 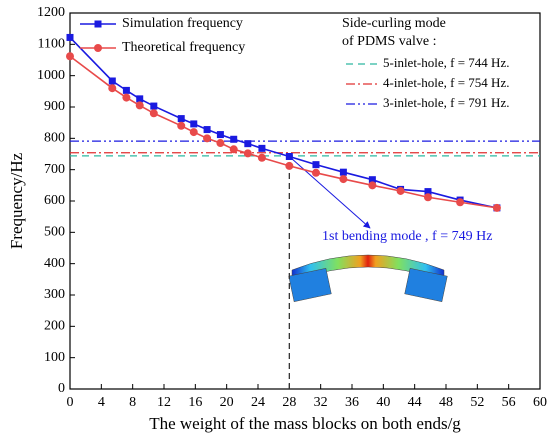 What do you see at coordinates (407, 236) in the screenshot?
I see `annotation: 1st bending mode , f = 749 Hz` at bounding box center [407, 236].